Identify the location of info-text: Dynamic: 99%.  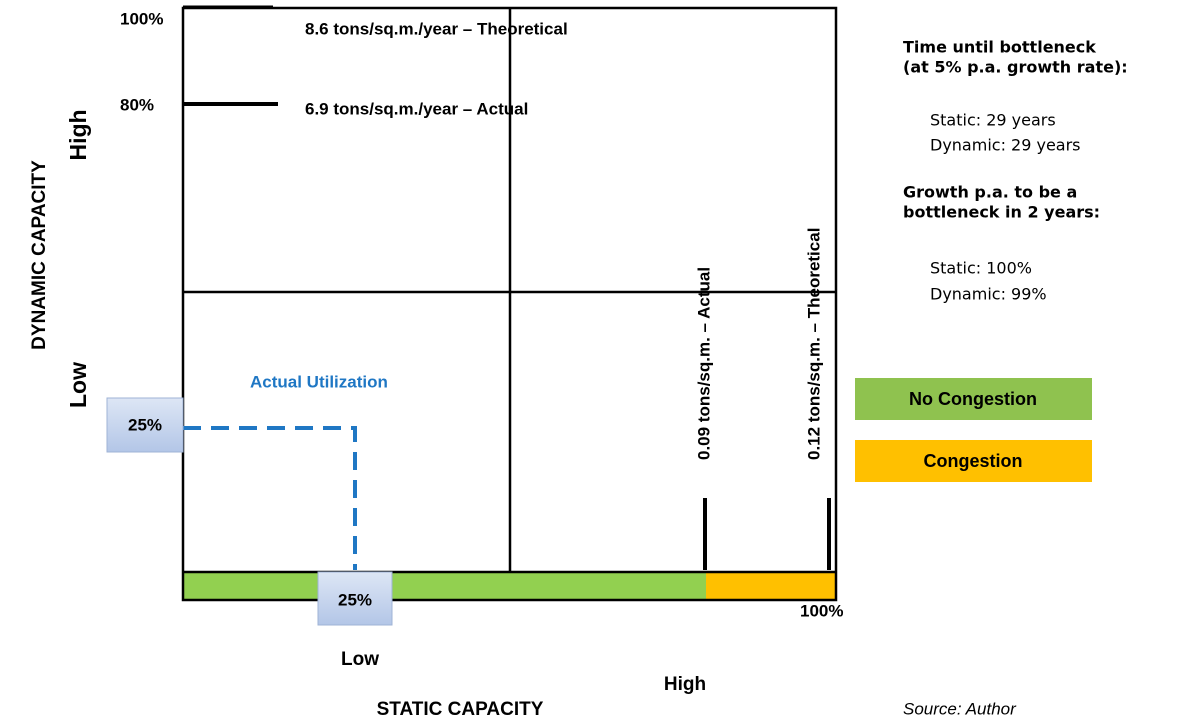
(988, 294).